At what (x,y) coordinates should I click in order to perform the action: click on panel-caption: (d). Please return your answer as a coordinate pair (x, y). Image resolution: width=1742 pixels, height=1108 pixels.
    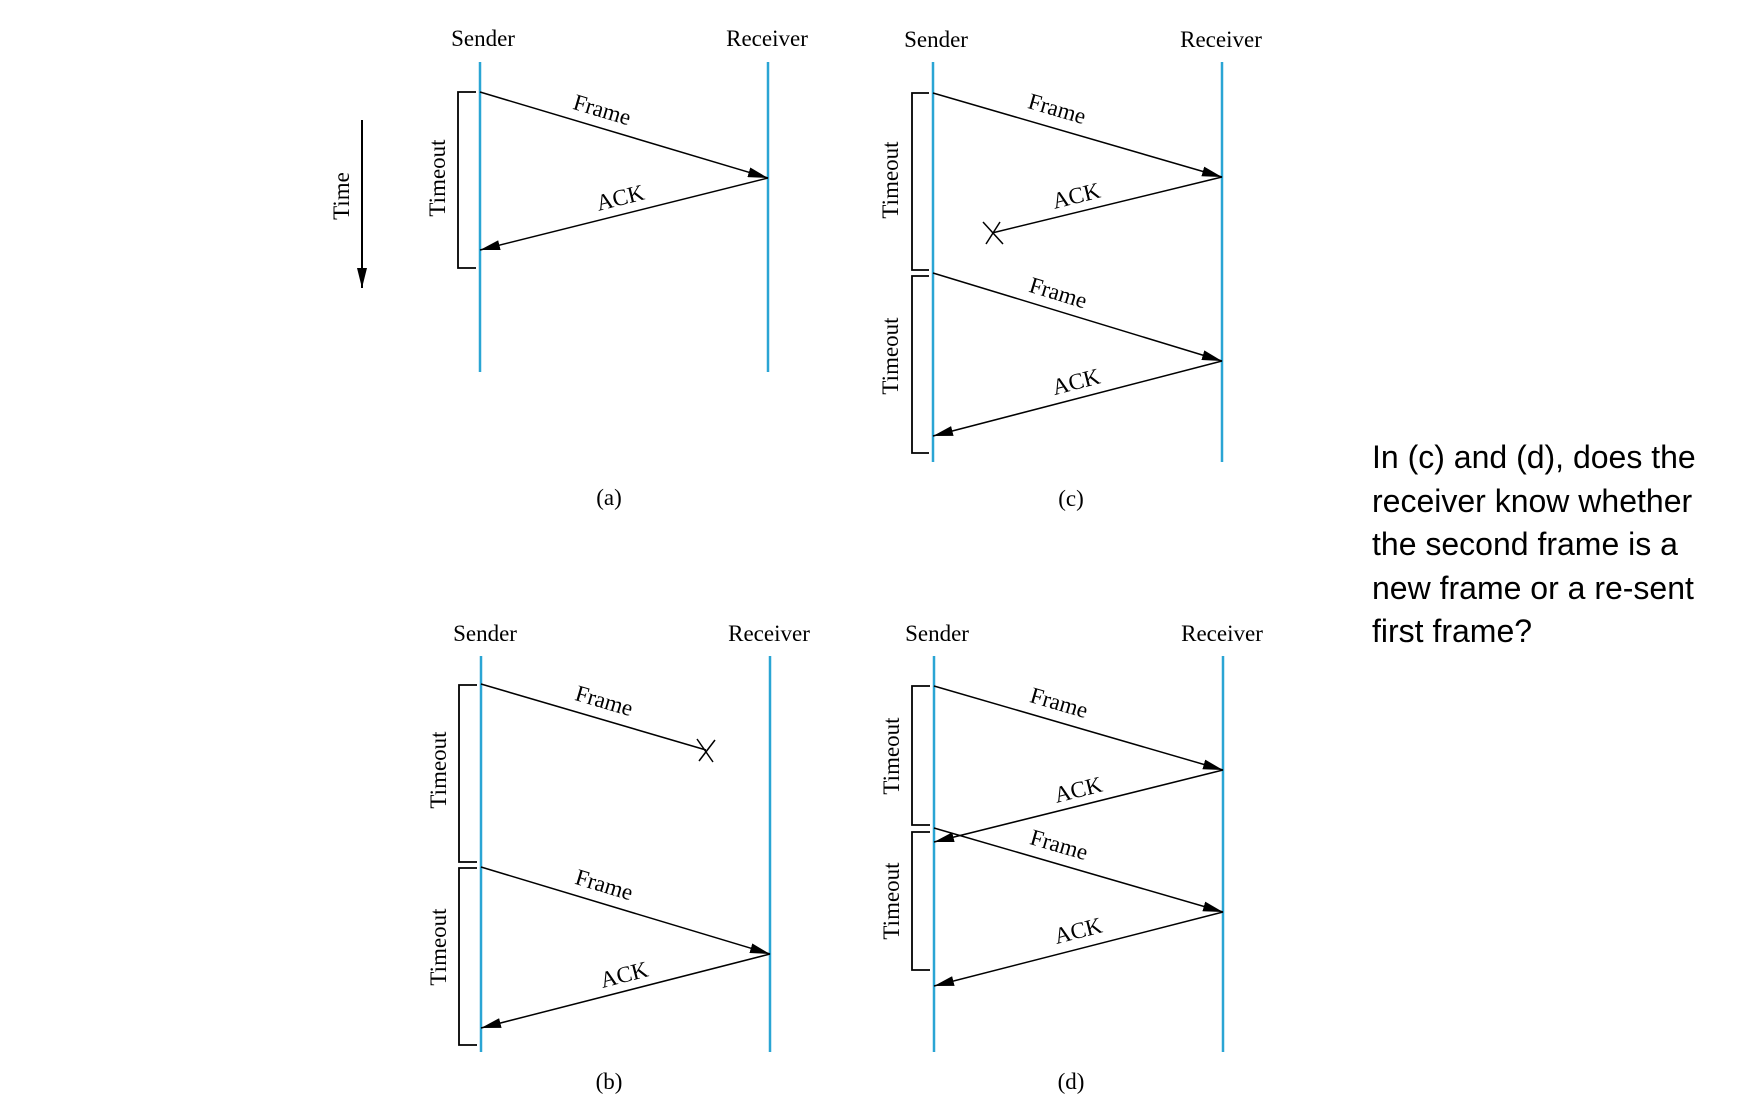
    Looking at the image, I should click on (1071, 1081).